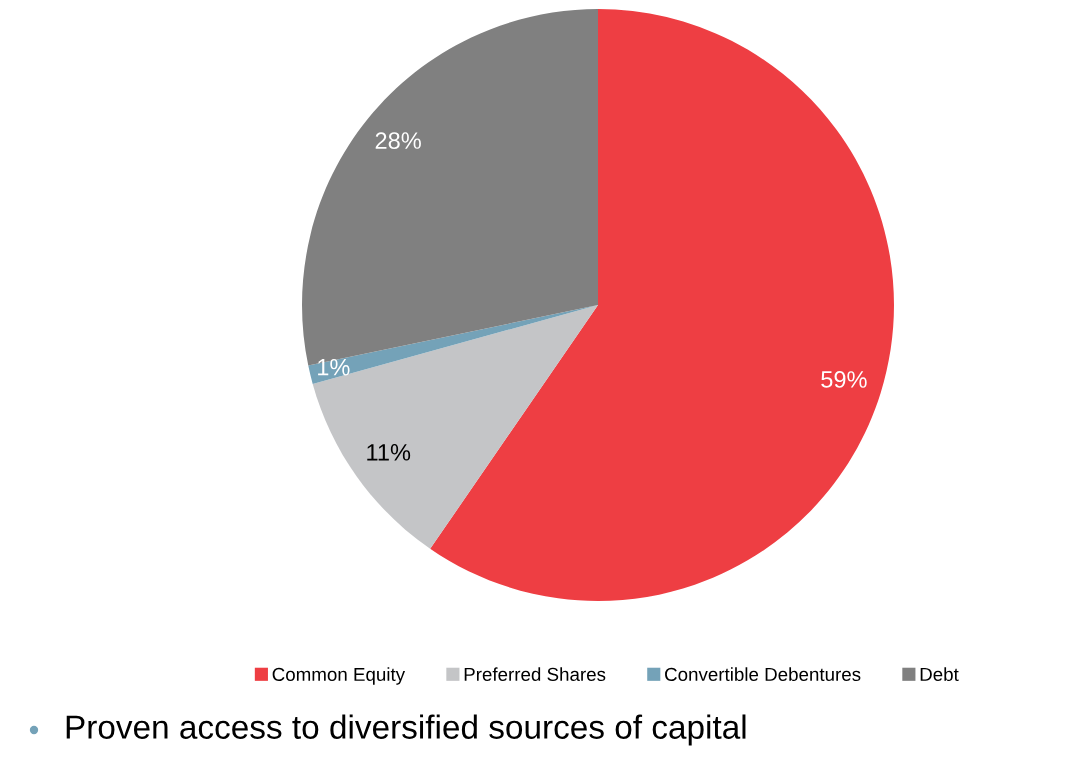 The width and height of the screenshot is (1074, 775). I want to click on legend-label: Common Equity, so click(339, 676).